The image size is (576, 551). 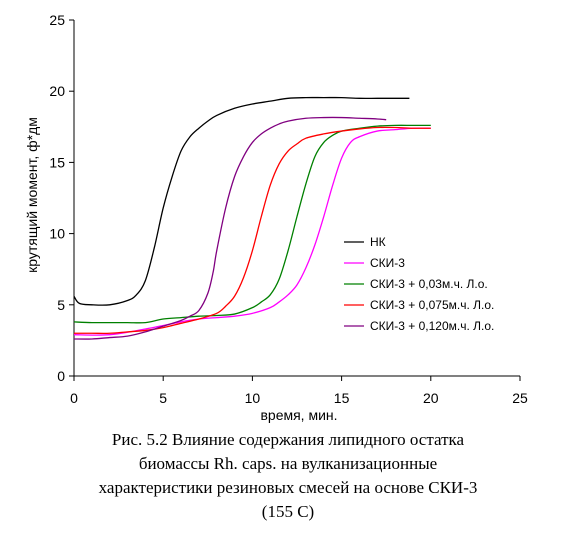 I want to click on x-tick-label: 20, so click(x=431, y=398).